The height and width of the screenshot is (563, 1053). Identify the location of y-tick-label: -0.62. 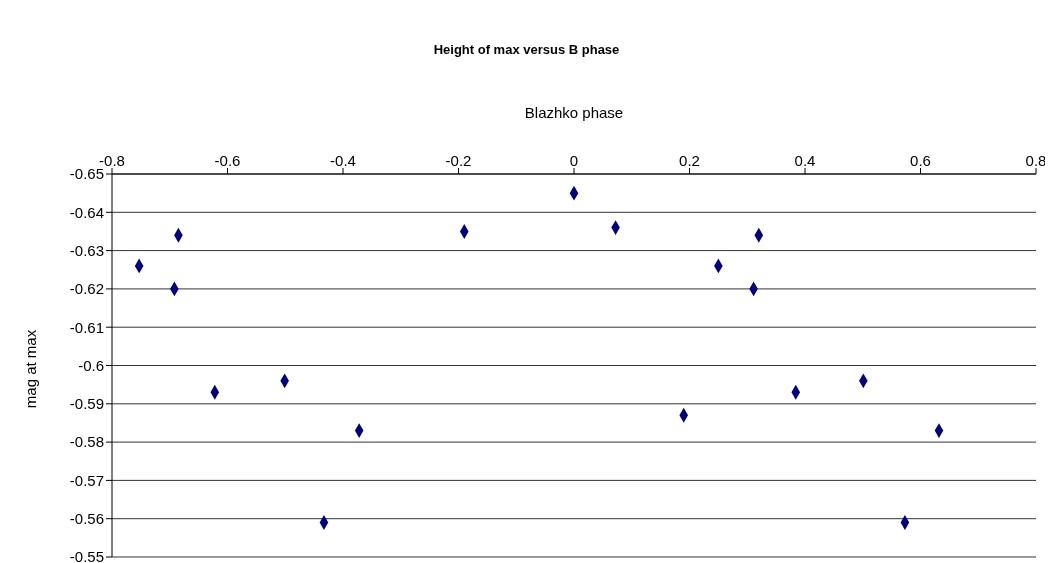
(86, 289).